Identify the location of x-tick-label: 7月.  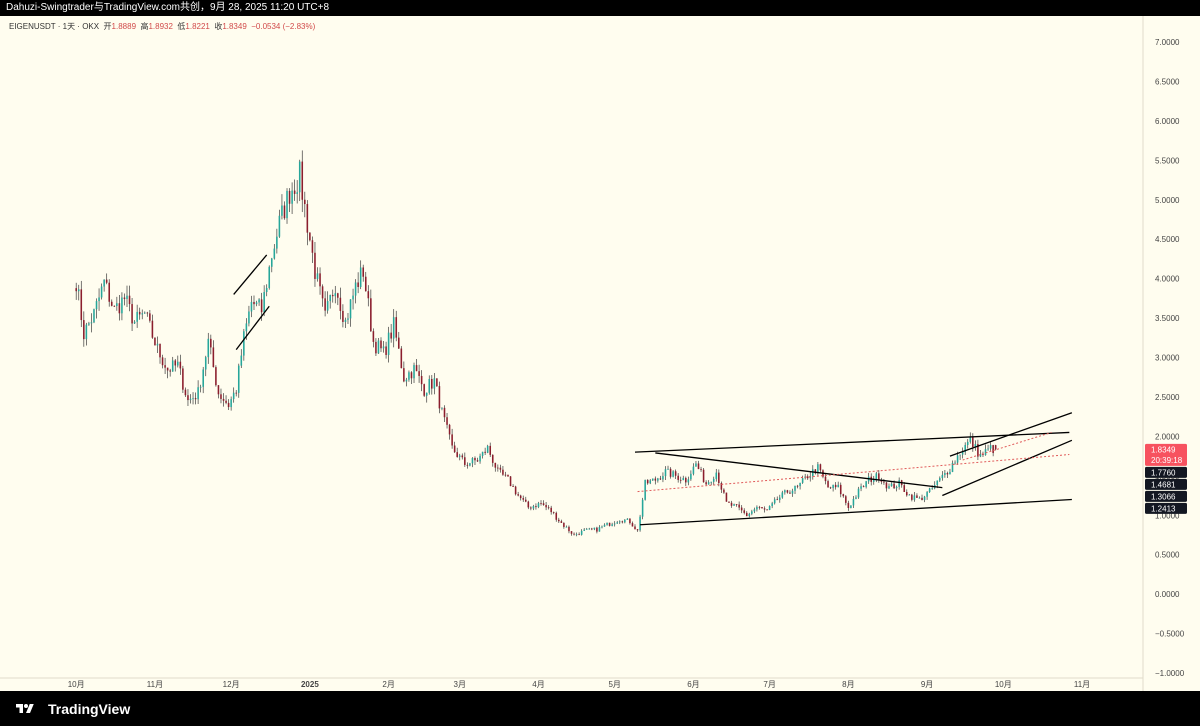
(769, 684).